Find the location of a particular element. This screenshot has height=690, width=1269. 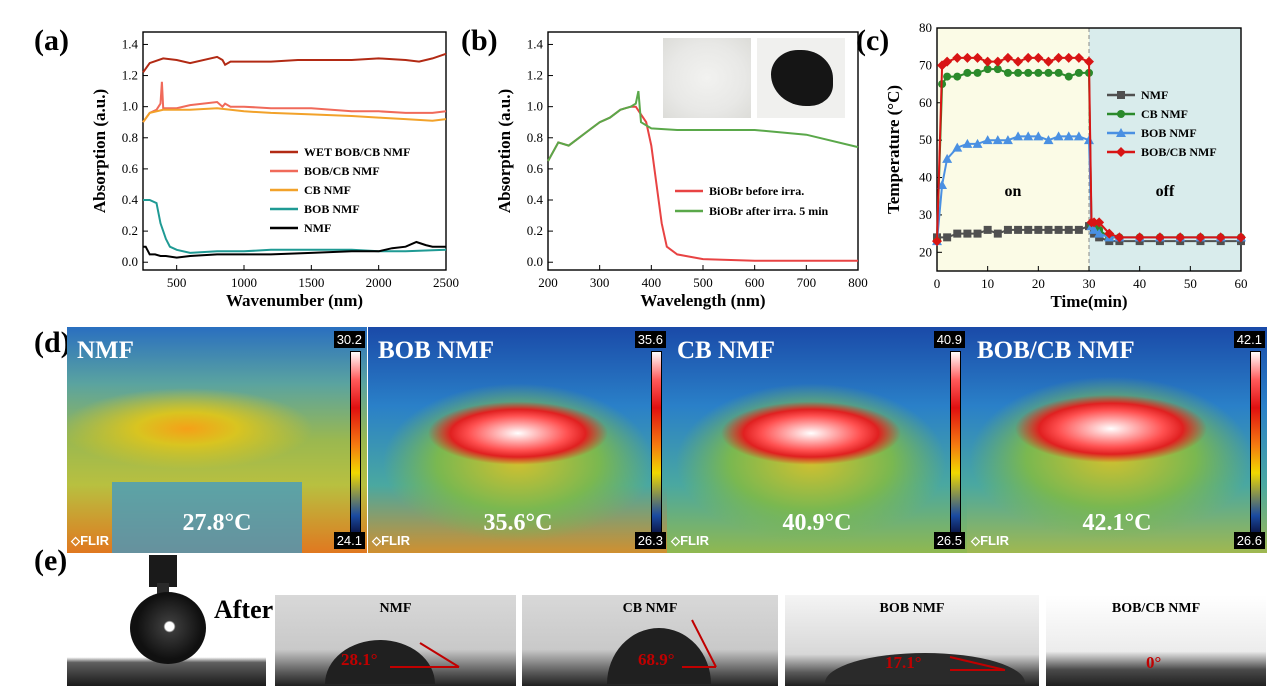

y-tick-label: 1.0 is located at coordinates (535, 106).